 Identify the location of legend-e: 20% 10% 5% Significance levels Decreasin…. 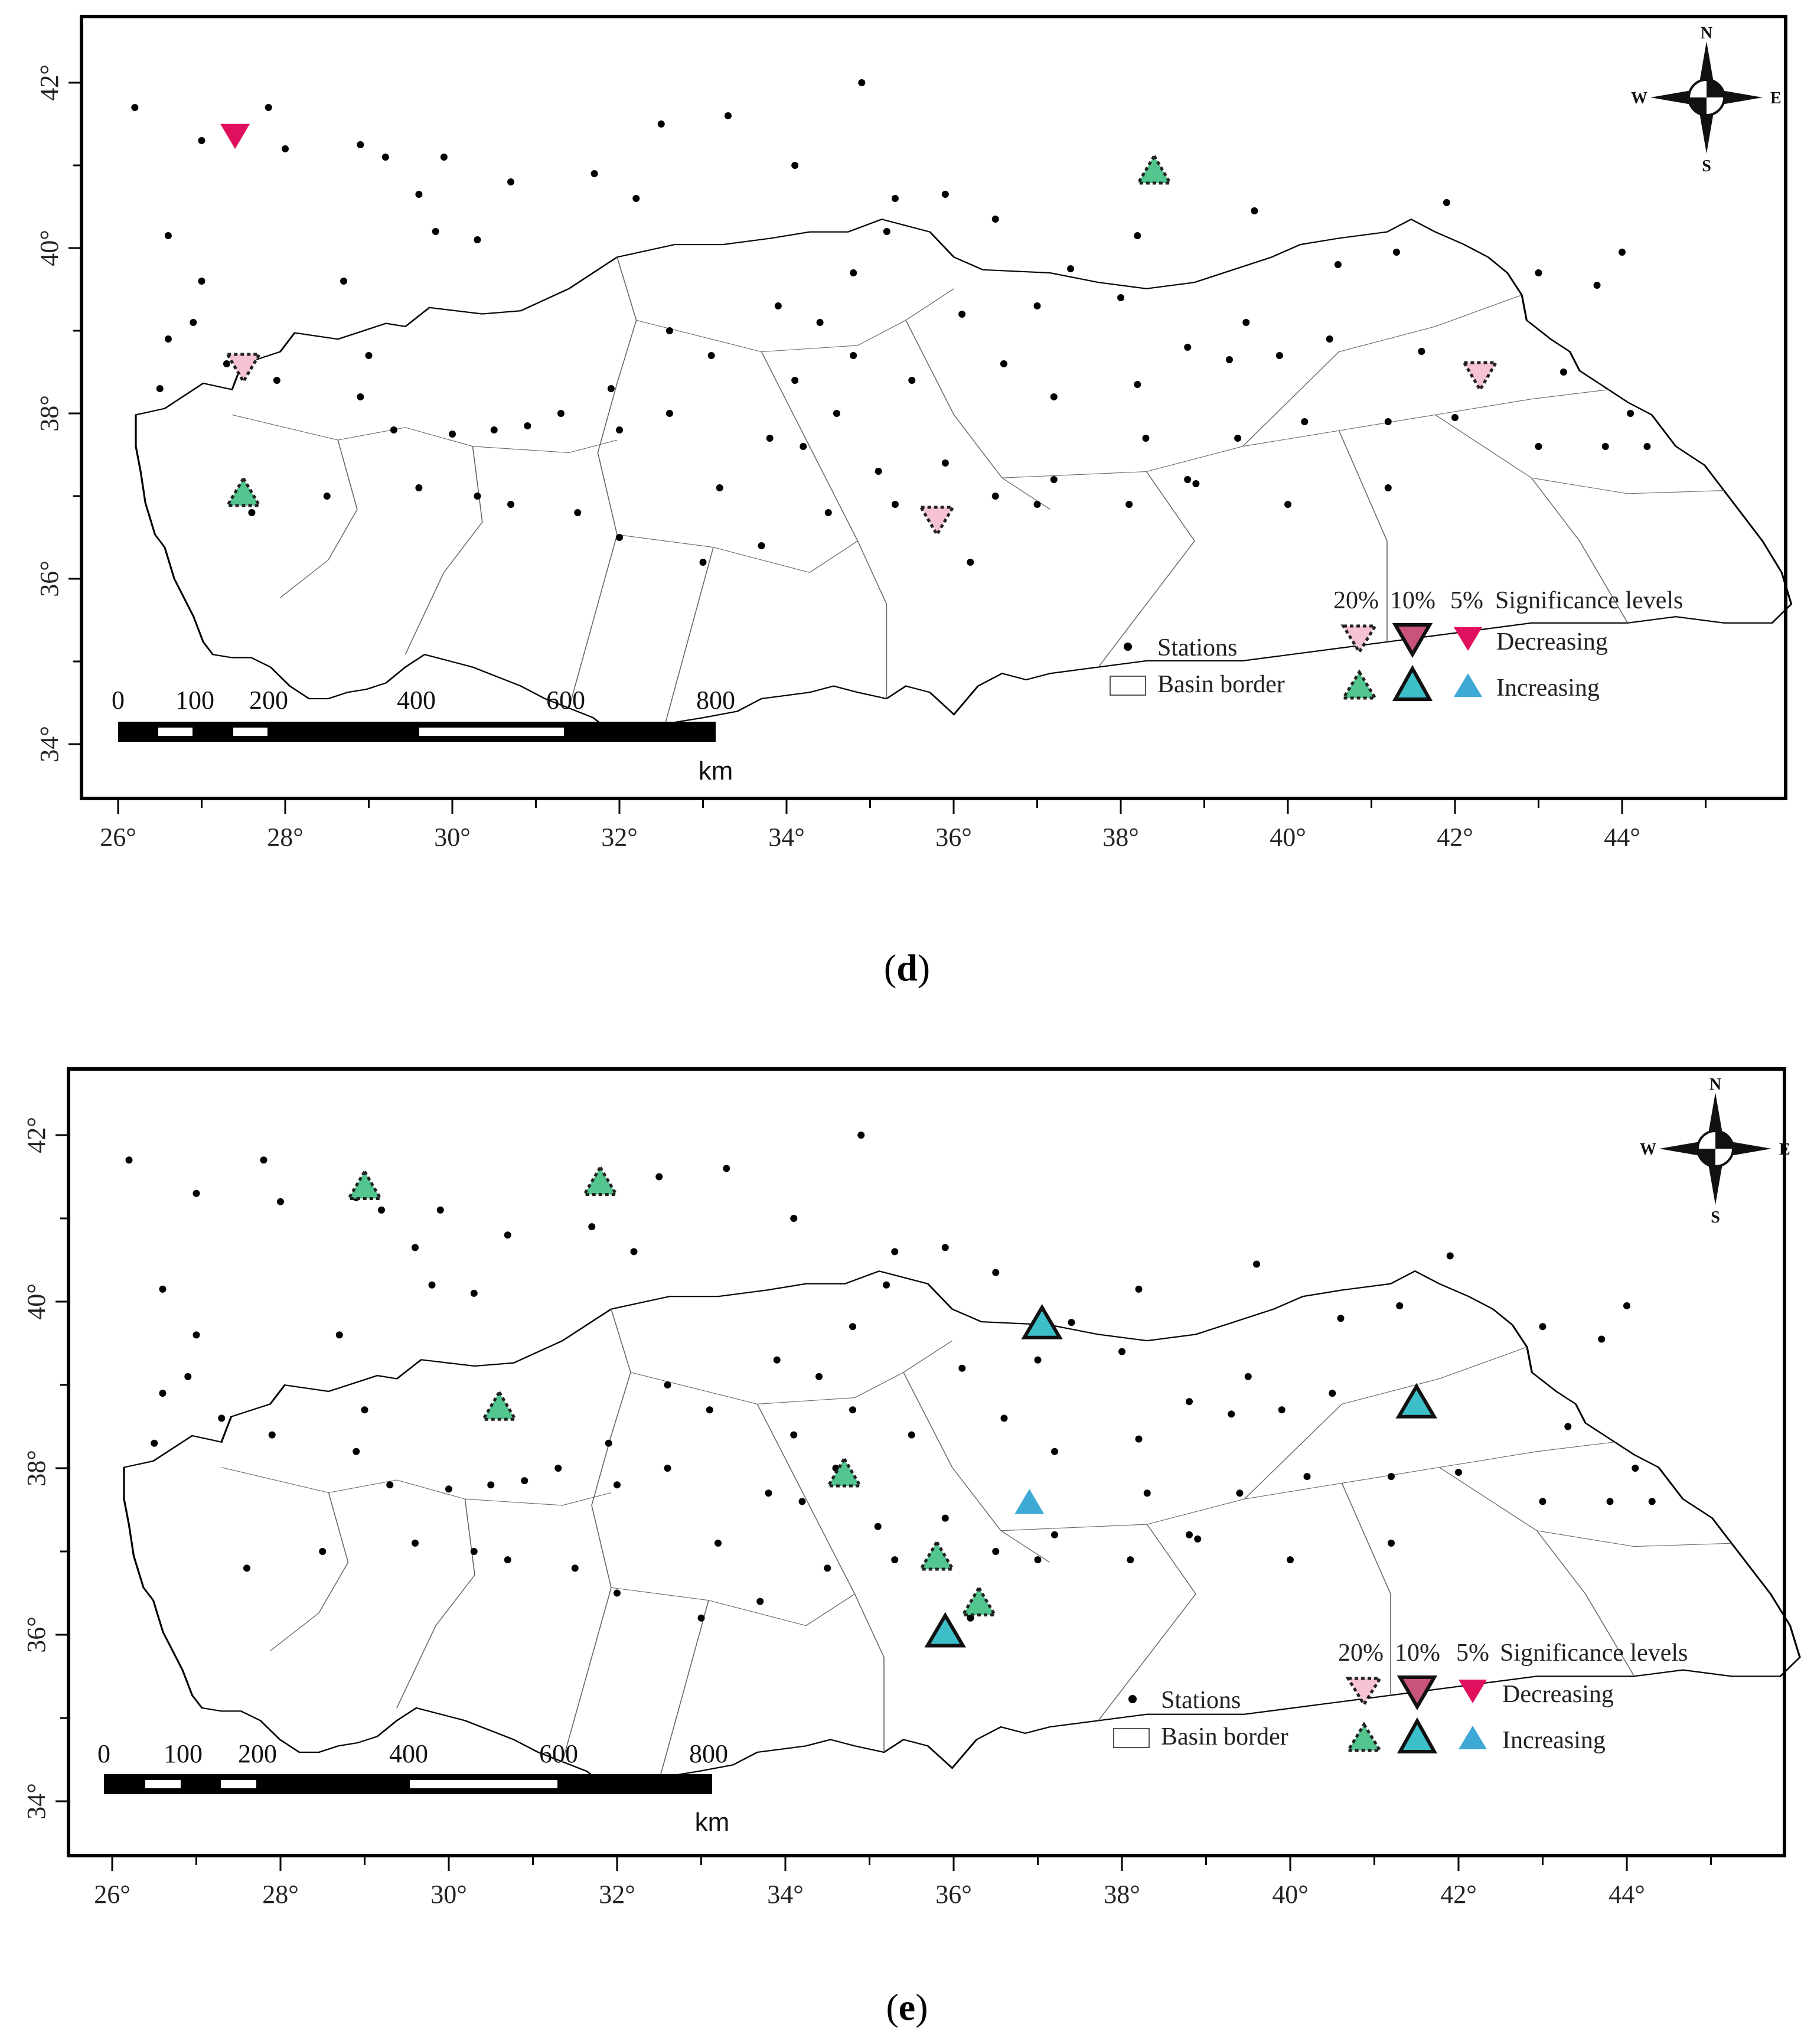
(1400, 1696).